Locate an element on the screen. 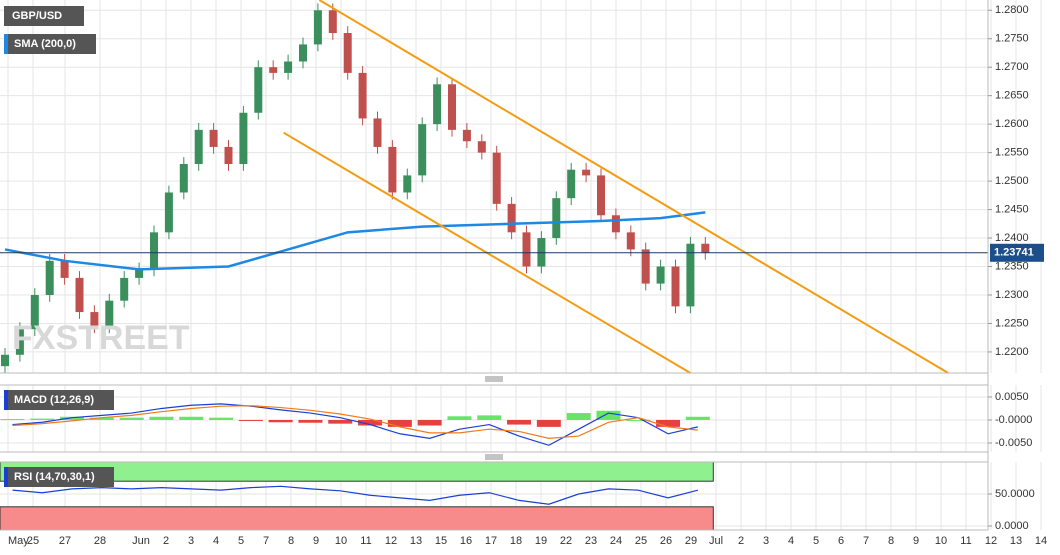 The height and width of the screenshot is (555, 1060). x-tick-label: 7 is located at coordinates (266, 541).